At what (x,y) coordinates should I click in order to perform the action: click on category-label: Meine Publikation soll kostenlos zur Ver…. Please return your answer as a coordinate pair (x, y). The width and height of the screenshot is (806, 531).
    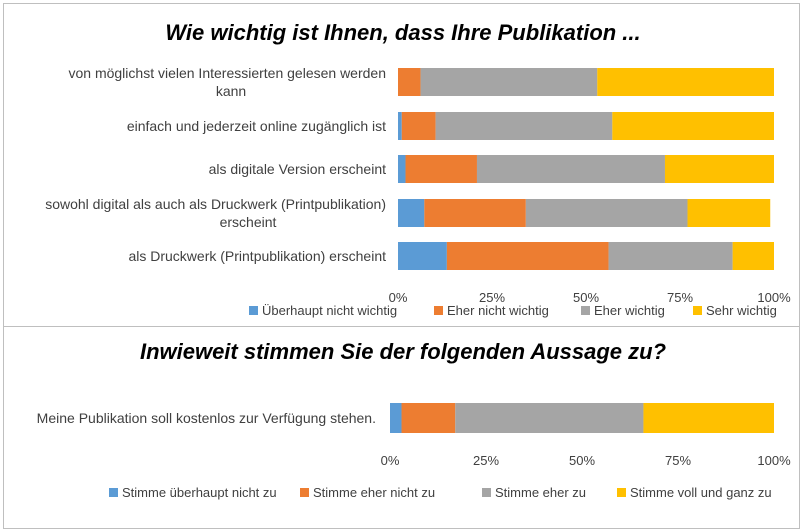
    Looking at the image, I should click on (206, 418).